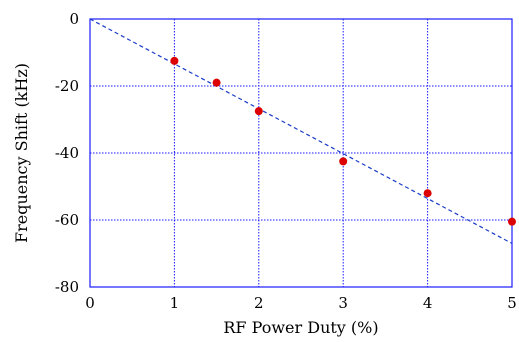 This screenshot has width=519, height=342. What do you see at coordinates (90, 303) in the screenshot?
I see `x-tick-label: 0` at bounding box center [90, 303].